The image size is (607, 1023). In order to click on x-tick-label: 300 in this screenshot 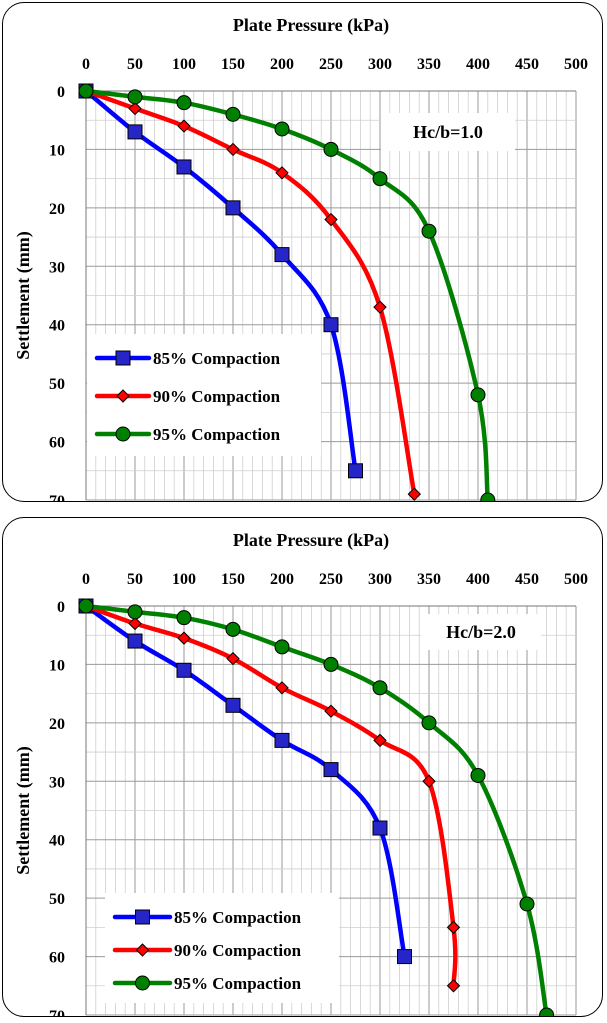, I will do `click(380, 579)`.